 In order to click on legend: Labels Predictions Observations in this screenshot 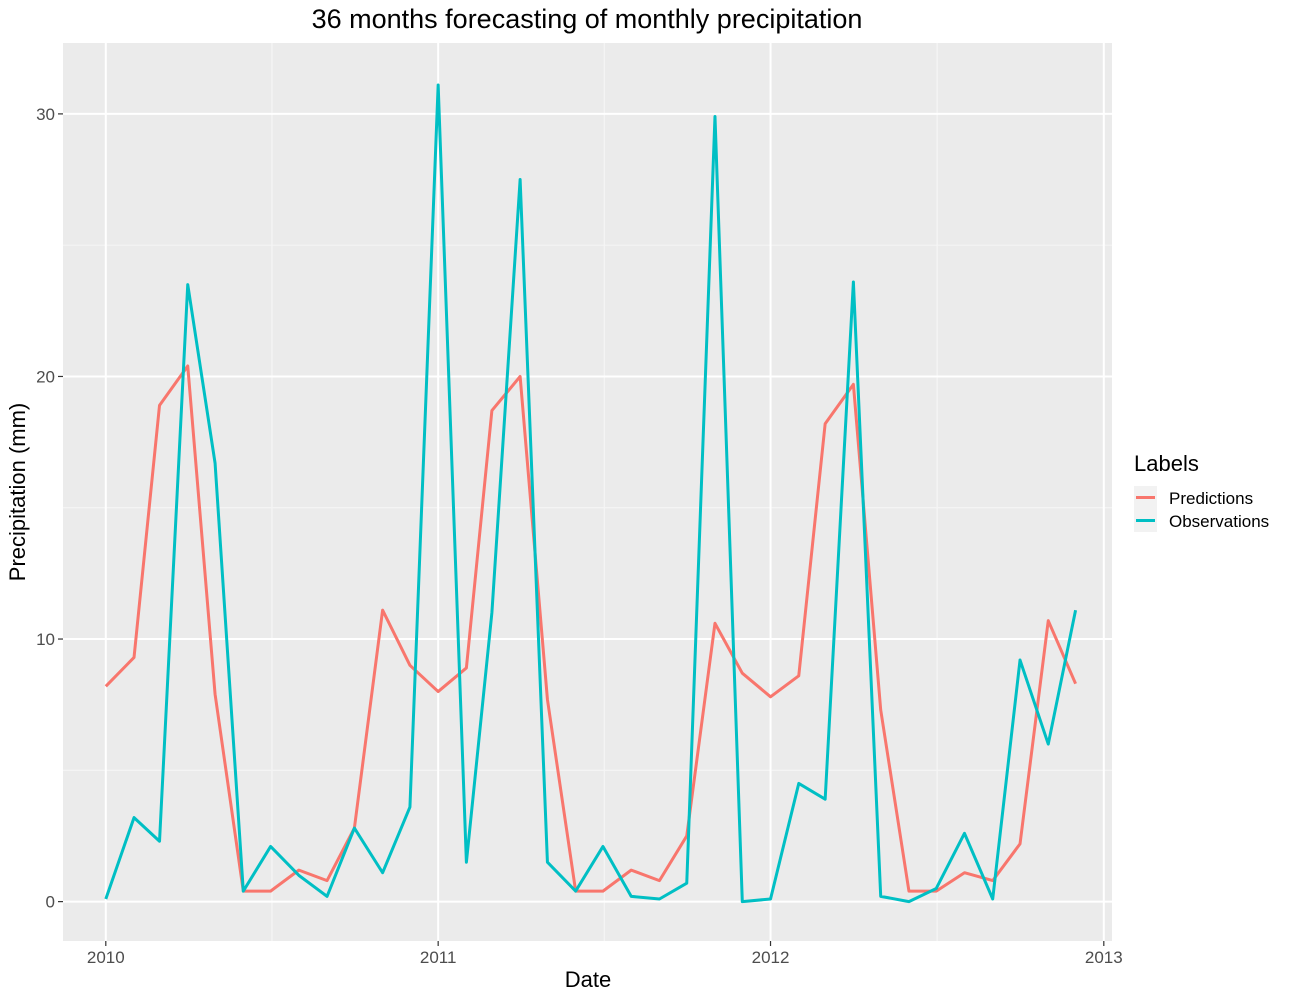, I will do `click(1201, 491)`.